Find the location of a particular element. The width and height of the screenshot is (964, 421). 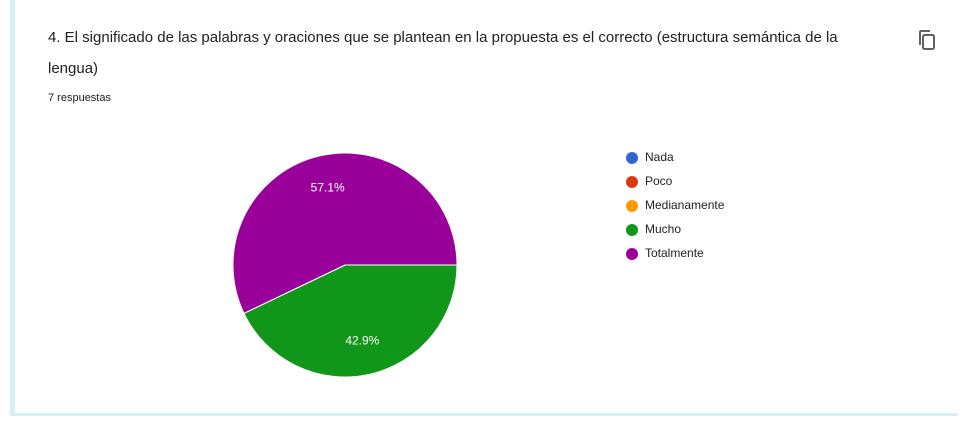

slice-label: 42.9% is located at coordinates (362, 341).